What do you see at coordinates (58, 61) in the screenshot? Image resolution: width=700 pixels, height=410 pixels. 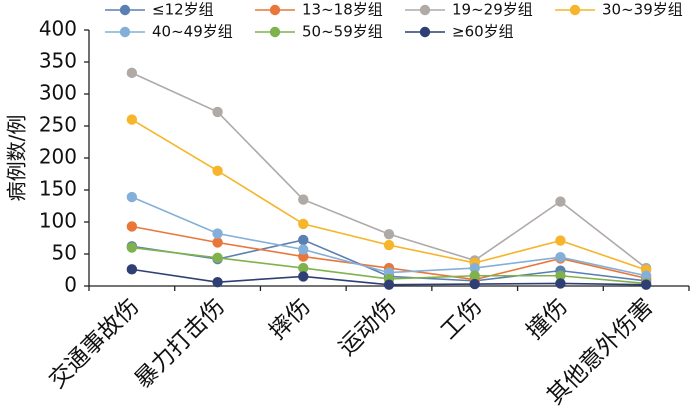 I see `y-tick-label: 350` at bounding box center [58, 61].